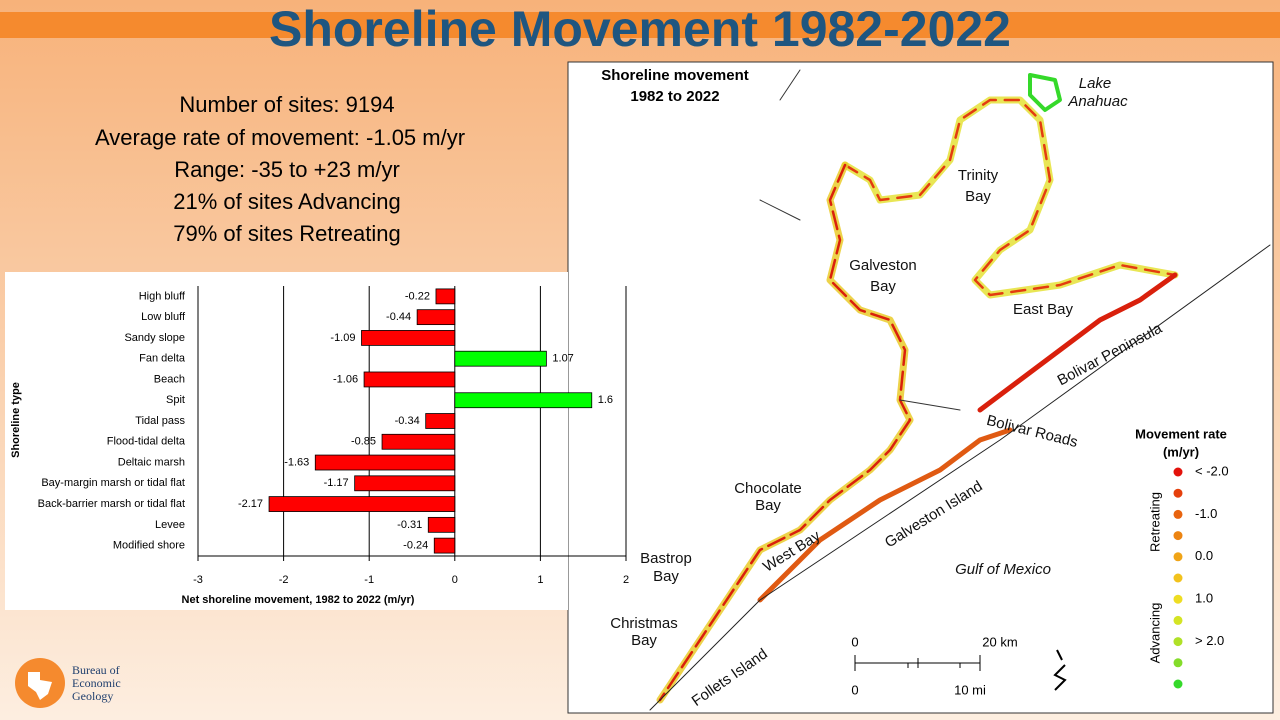 This screenshot has width=1280, height=720. I want to click on logo-text: Economic, so click(96, 683).